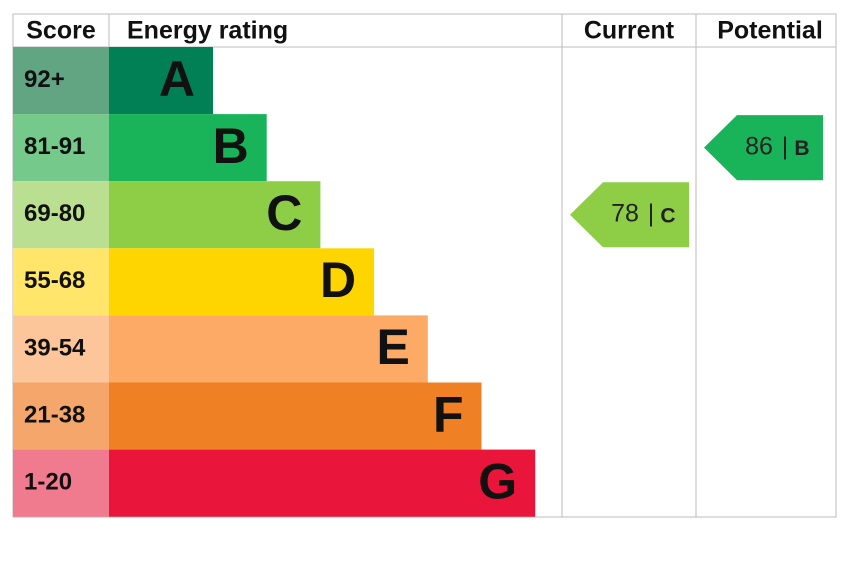 This screenshot has height=567, width=853. I want to click on header-score: Score, so click(61, 31).